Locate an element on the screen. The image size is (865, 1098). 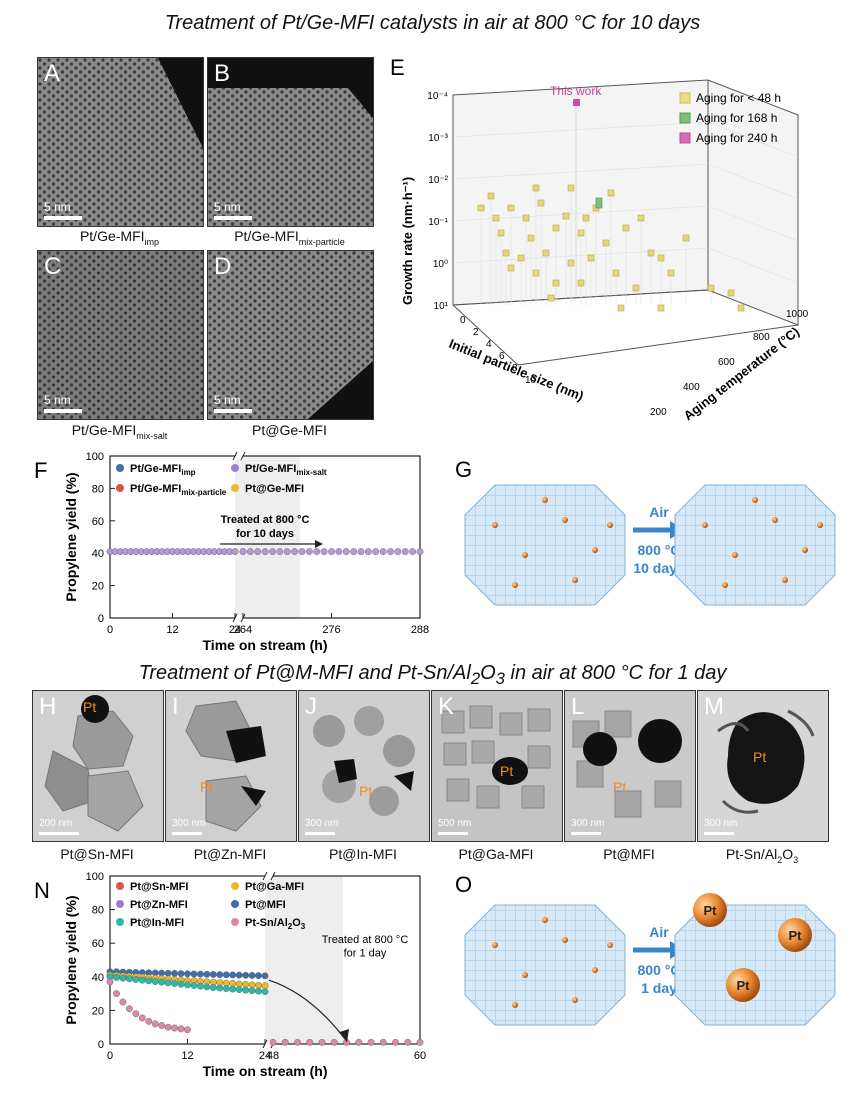
panel-letter-e: E is located at coordinates (397, 67).